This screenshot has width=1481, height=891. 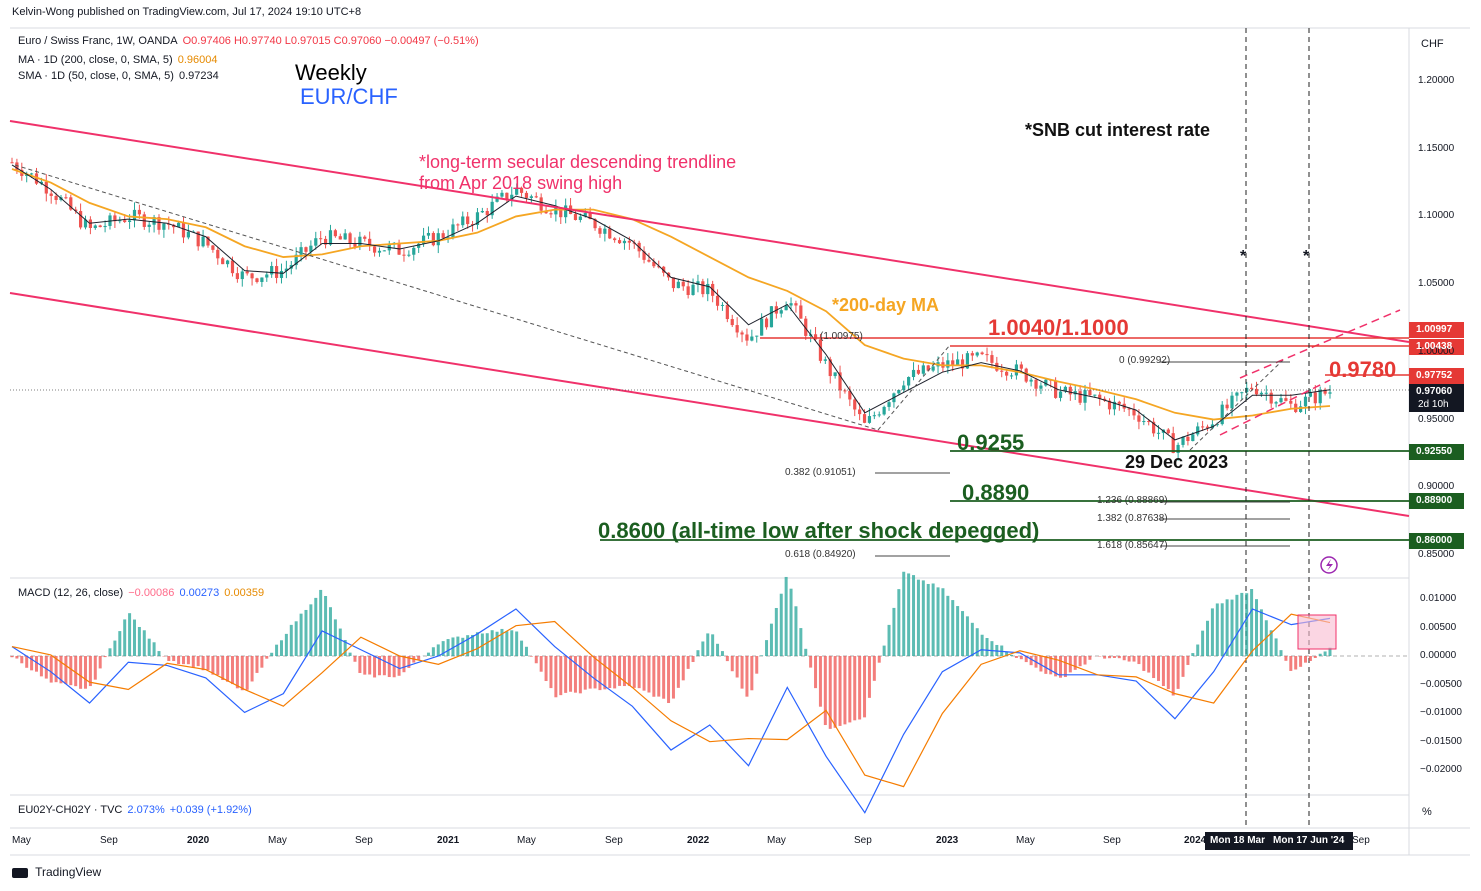 What do you see at coordinates (119, 60) in the screenshot?
I see `ma200-legend: MA · 1D (200, close, 0, SMA, 5) 0.96004` at bounding box center [119, 60].